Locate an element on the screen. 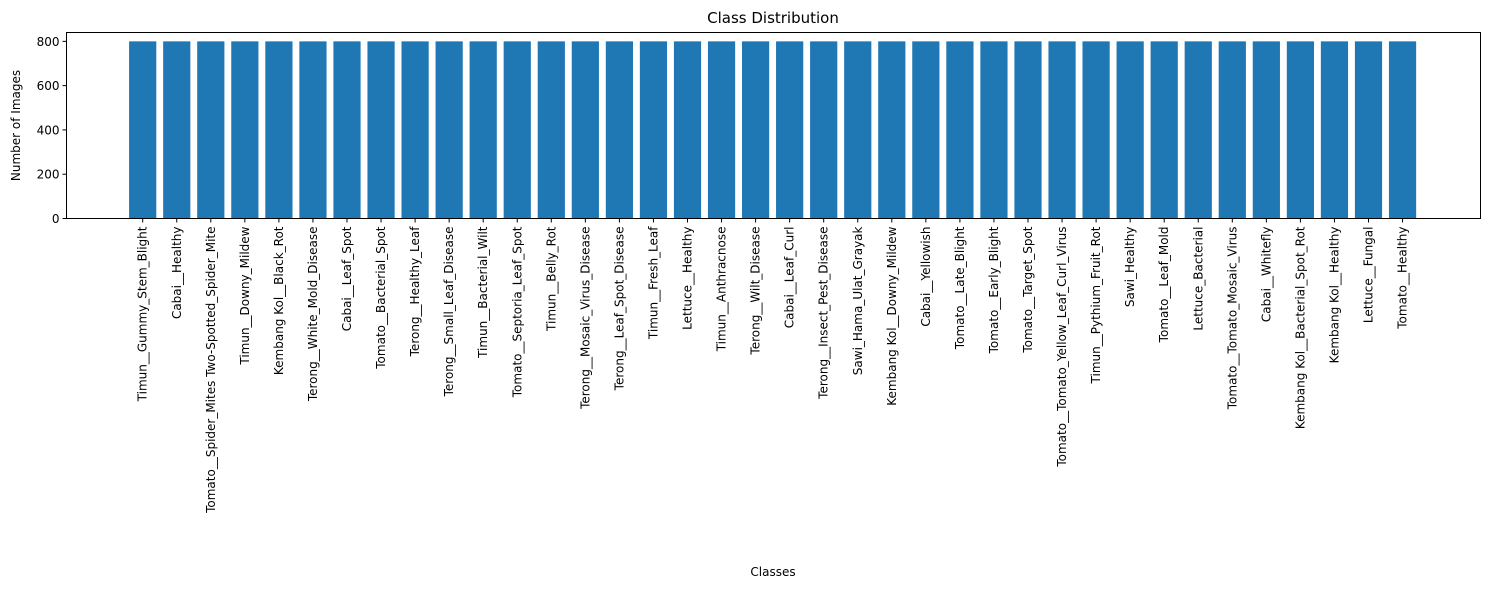 The image size is (1489, 590). x-tick-label: Cabai__Whitefly is located at coordinates (1266, 275).